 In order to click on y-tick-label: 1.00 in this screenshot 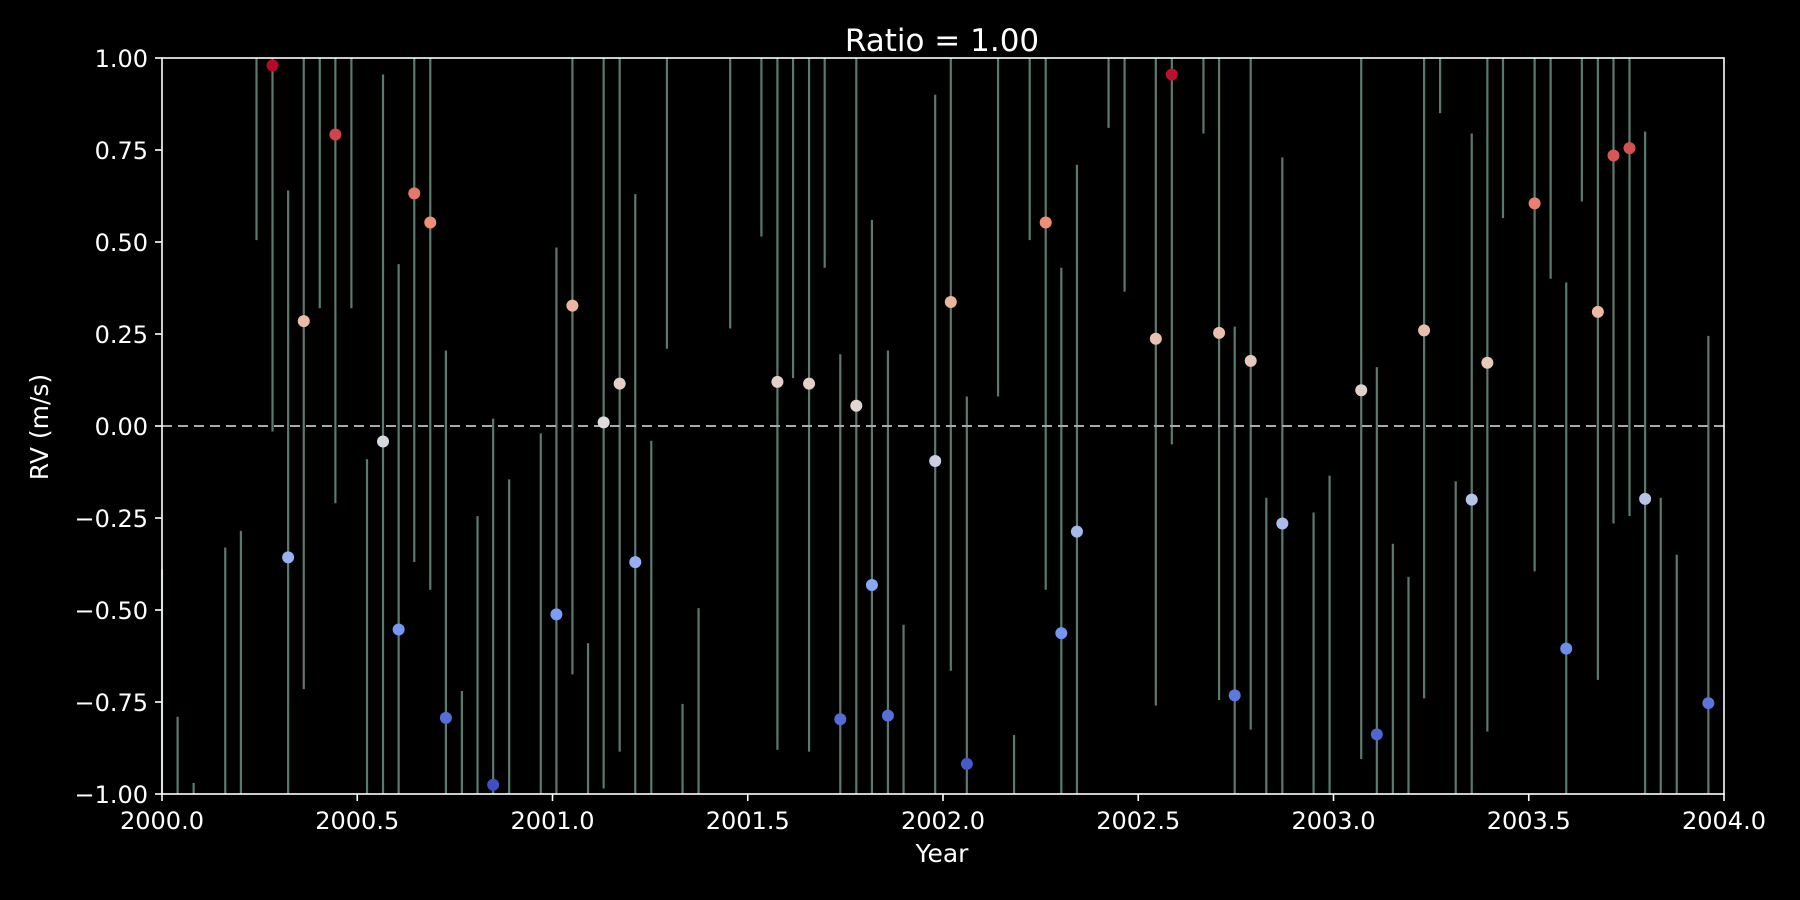, I will do `click(121, 59)`.